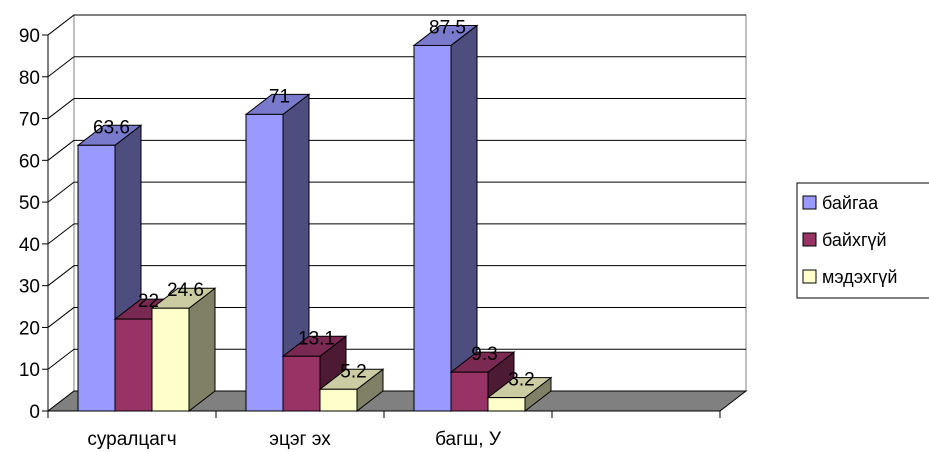 The width and height of the screenshot is (929, 452). What do you see at coordinates (29, 287) in the screenshot?
I see `y-tick-label: 30` at bounding box center [29, 287].